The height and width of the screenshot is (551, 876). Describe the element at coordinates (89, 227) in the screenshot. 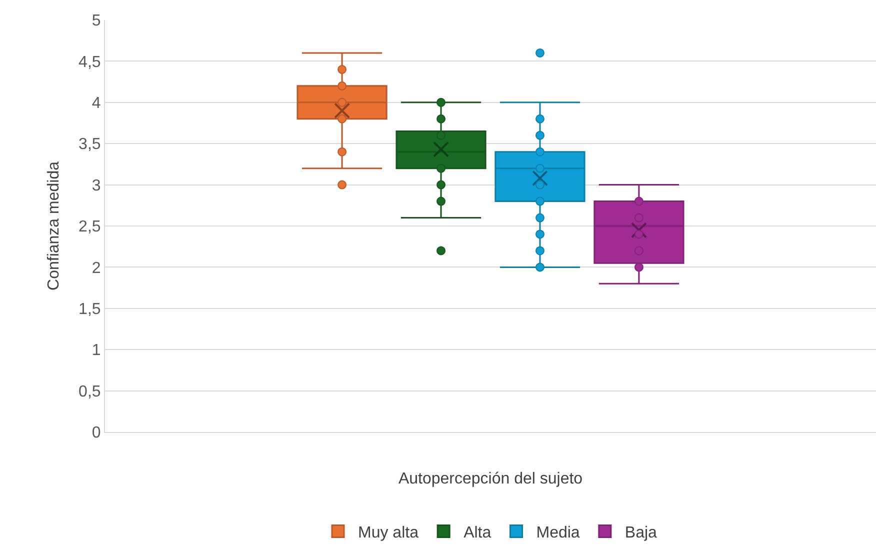

I see `y-tick-label: 2,5` at that location.